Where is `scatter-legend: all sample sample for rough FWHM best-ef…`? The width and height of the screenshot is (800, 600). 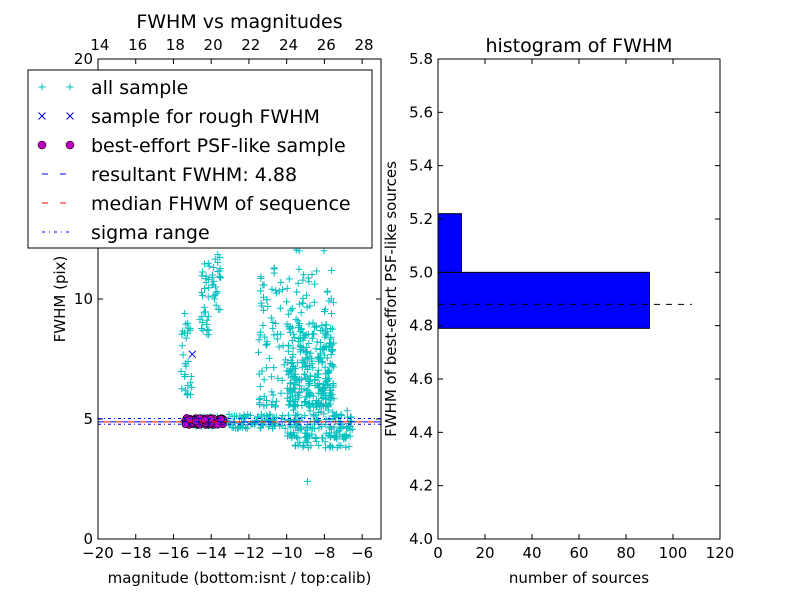
scatter-legend: all sample sample for rough FWHM best-ef… is located at coordinates (200, 159).